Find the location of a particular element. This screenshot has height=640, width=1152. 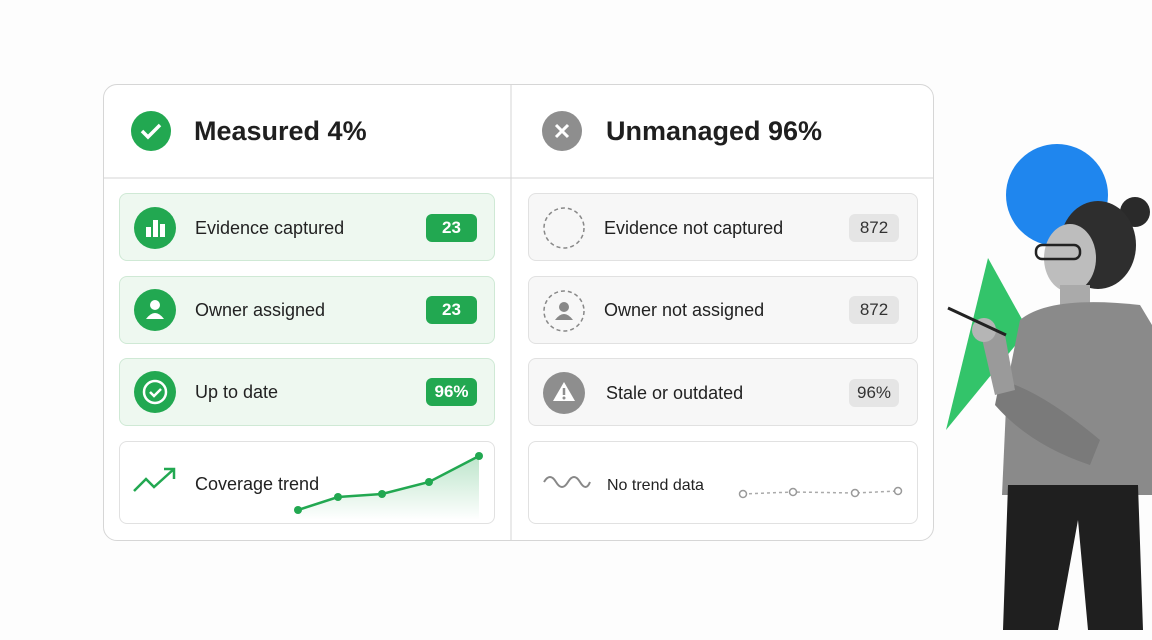

check-icon is located at coordinates (151, 131).